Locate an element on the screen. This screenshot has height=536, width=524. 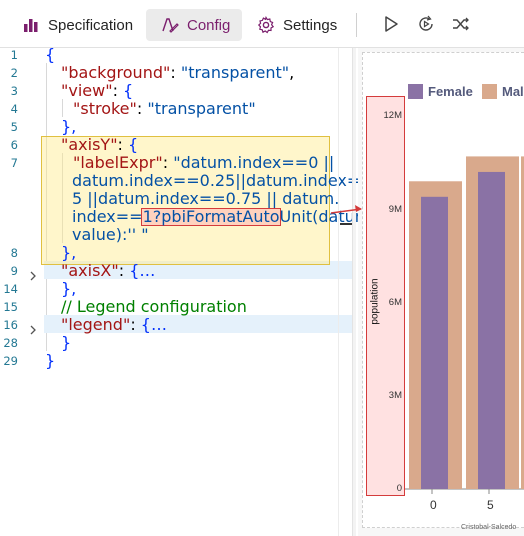
code-line-29: } is located at coordinates (50, 360).